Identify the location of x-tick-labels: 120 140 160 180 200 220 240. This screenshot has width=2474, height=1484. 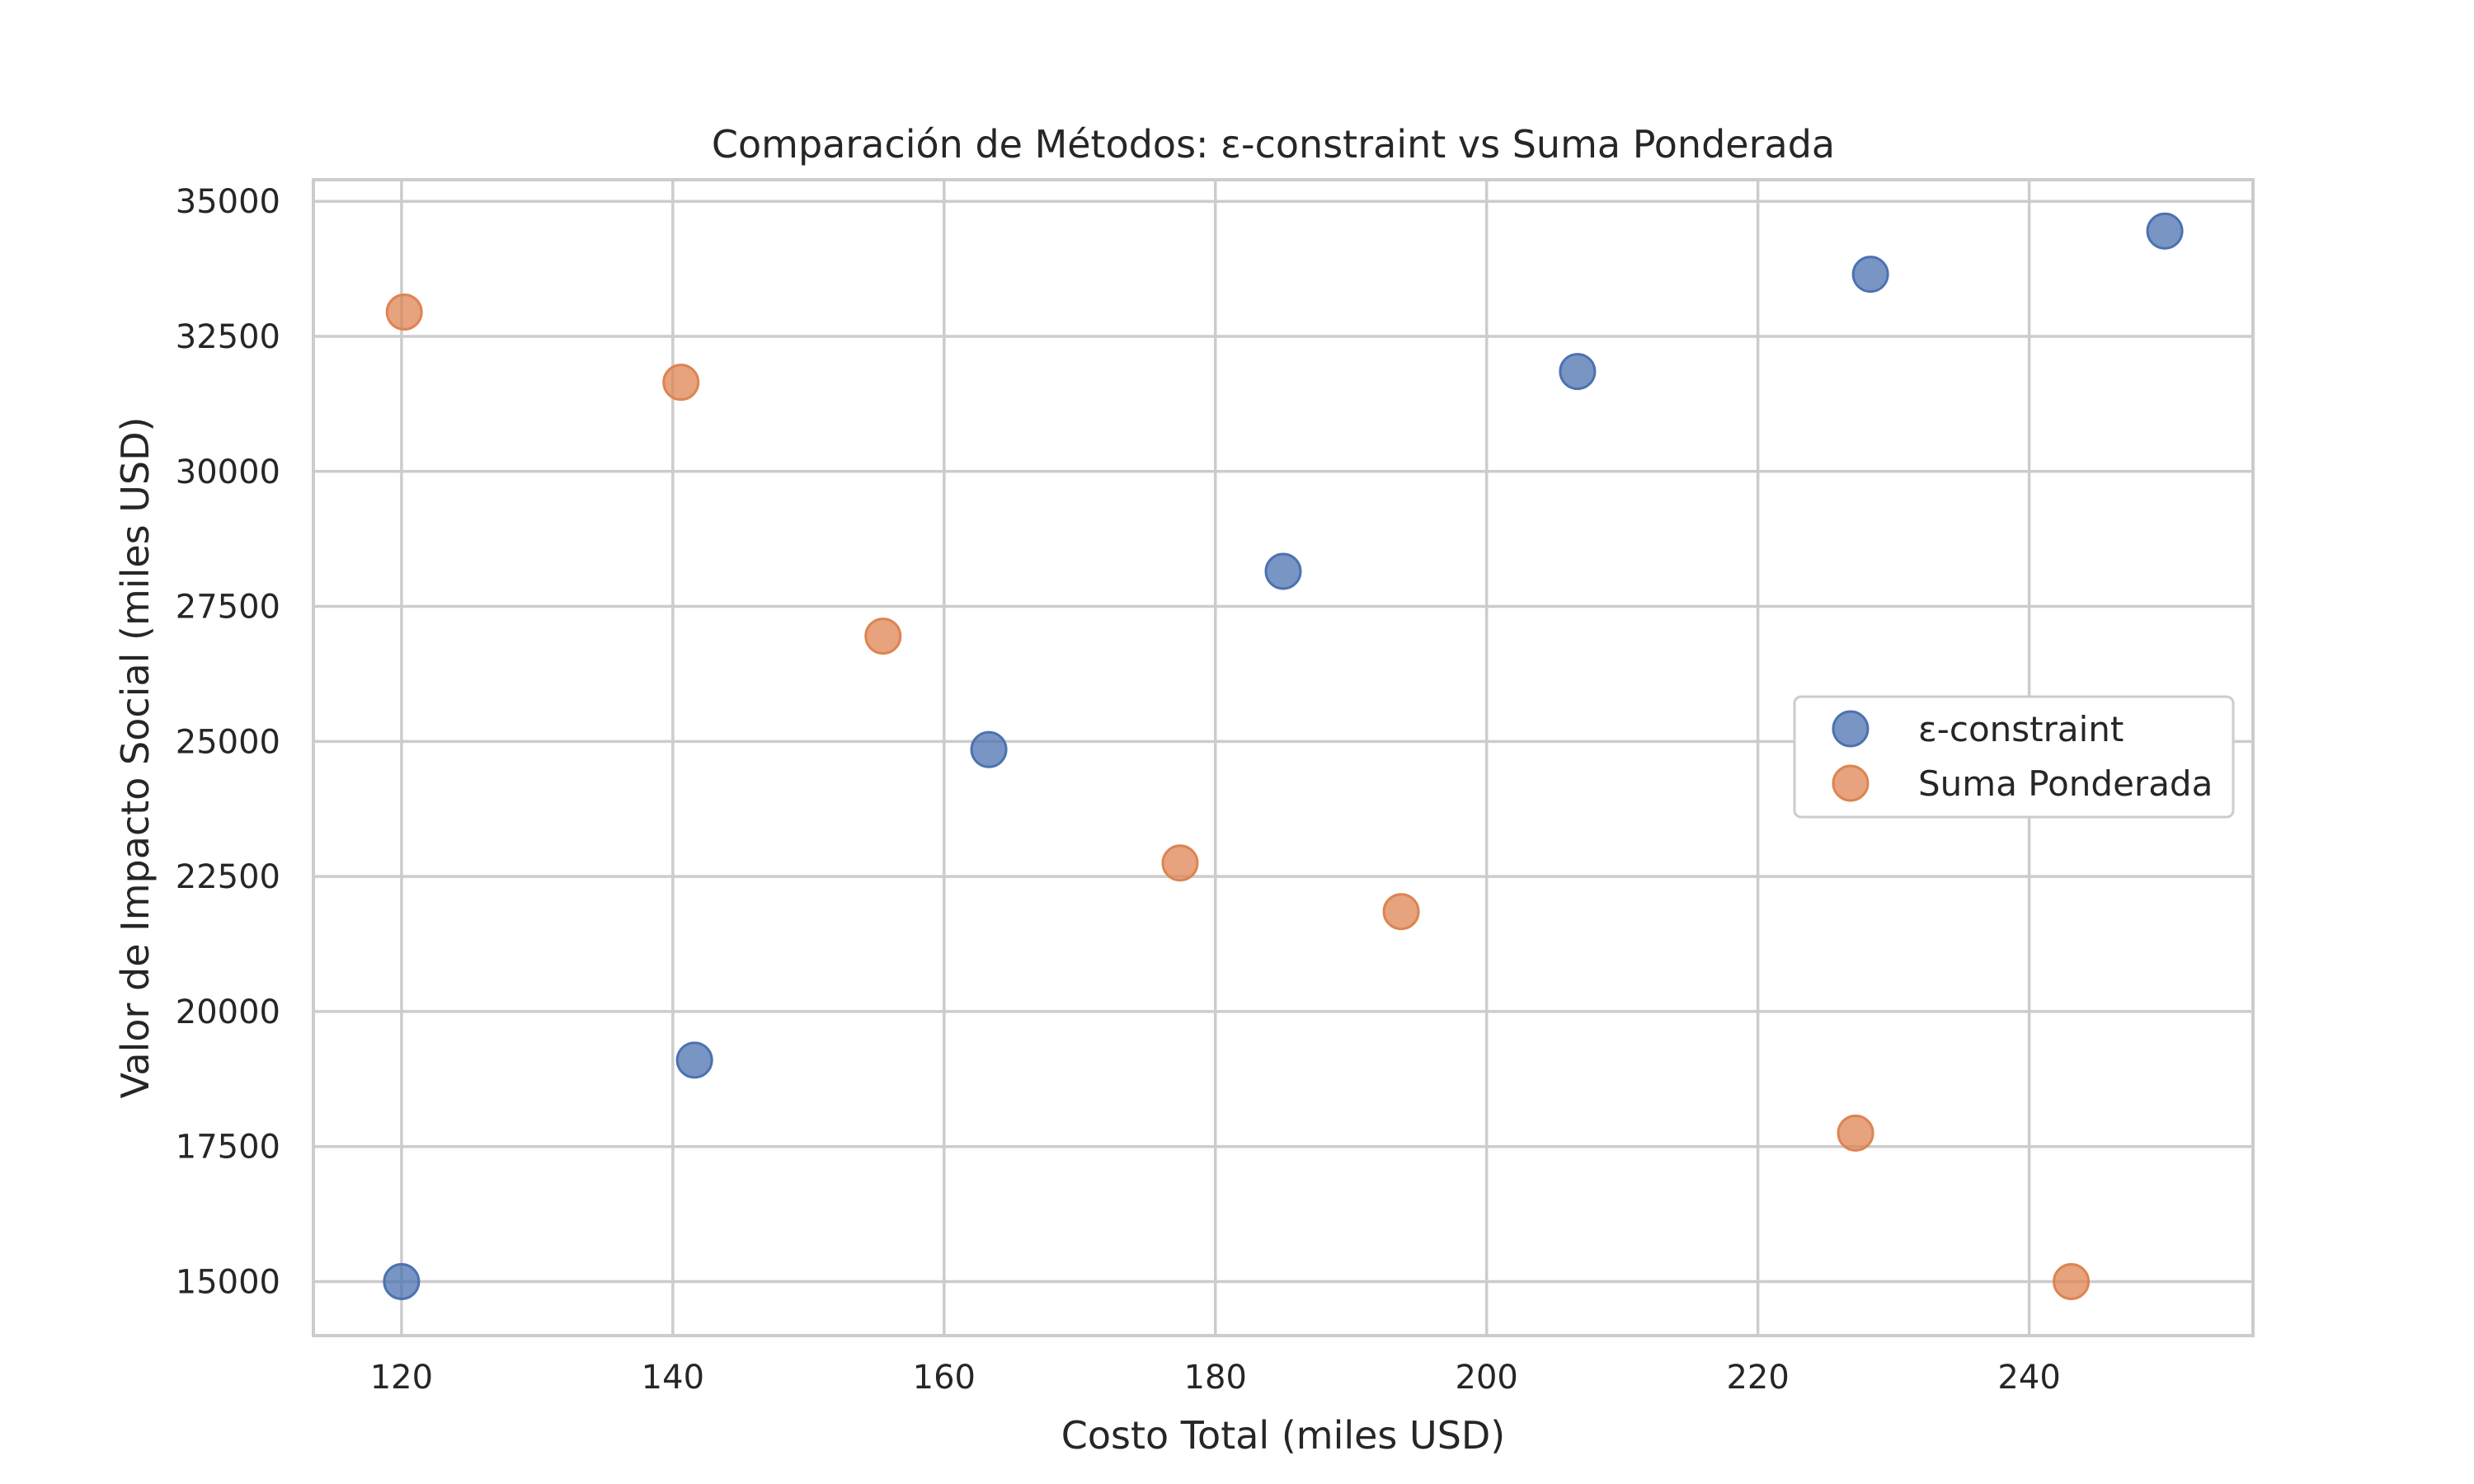
(1215, 1378).